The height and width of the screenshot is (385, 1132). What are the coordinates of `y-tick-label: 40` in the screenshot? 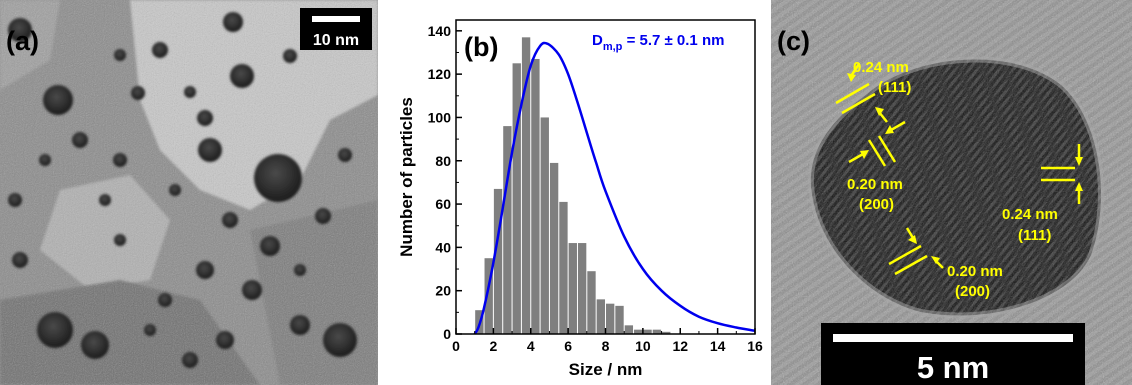 It's located at (443, 247).